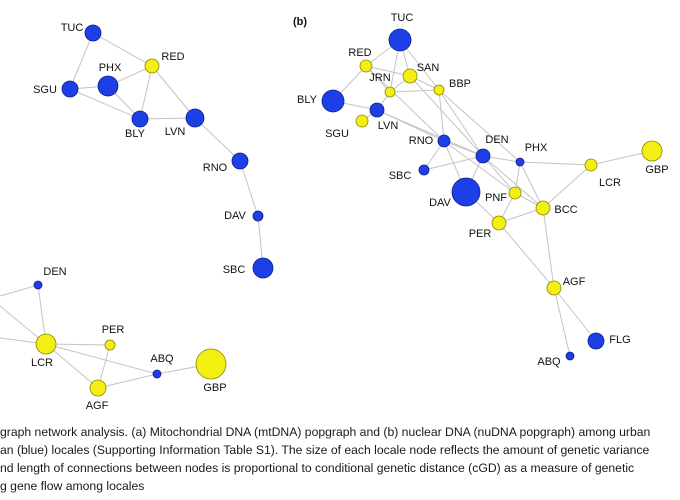 This screenshot has height=500, width=680. I want to click on node-label: PHX, so click(536, 148).